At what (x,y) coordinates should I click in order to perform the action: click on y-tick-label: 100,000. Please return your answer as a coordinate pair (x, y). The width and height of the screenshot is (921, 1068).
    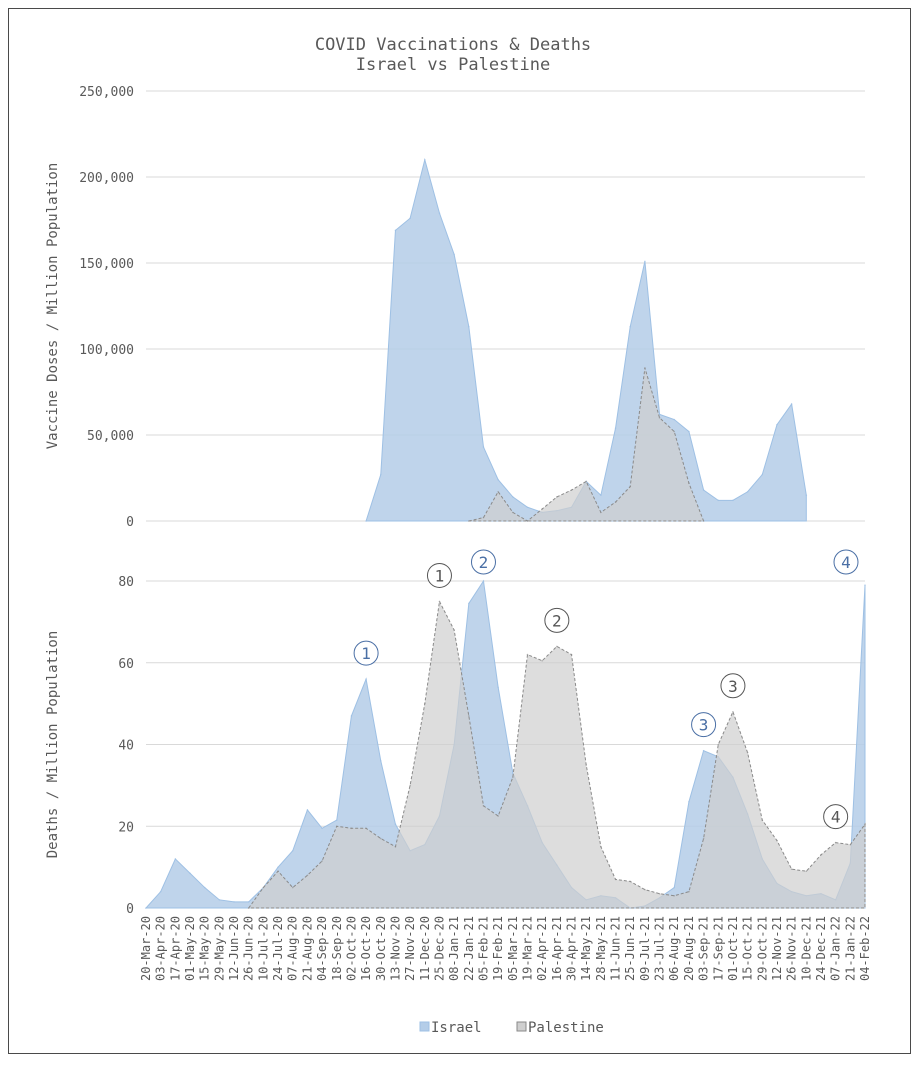
    Looking at the image, I should click on (106, 350).